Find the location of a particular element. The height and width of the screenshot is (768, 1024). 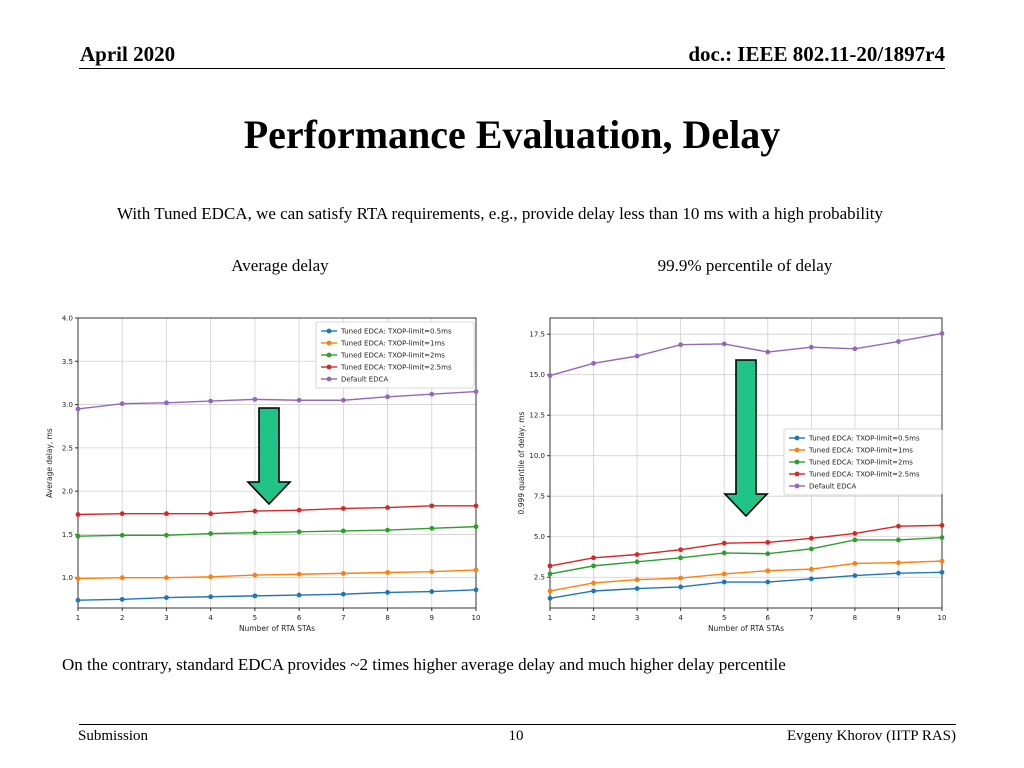

legend-entry: Tuned EDCA: TXOP-limit=2.5ms is located at coordinates (396, 368).